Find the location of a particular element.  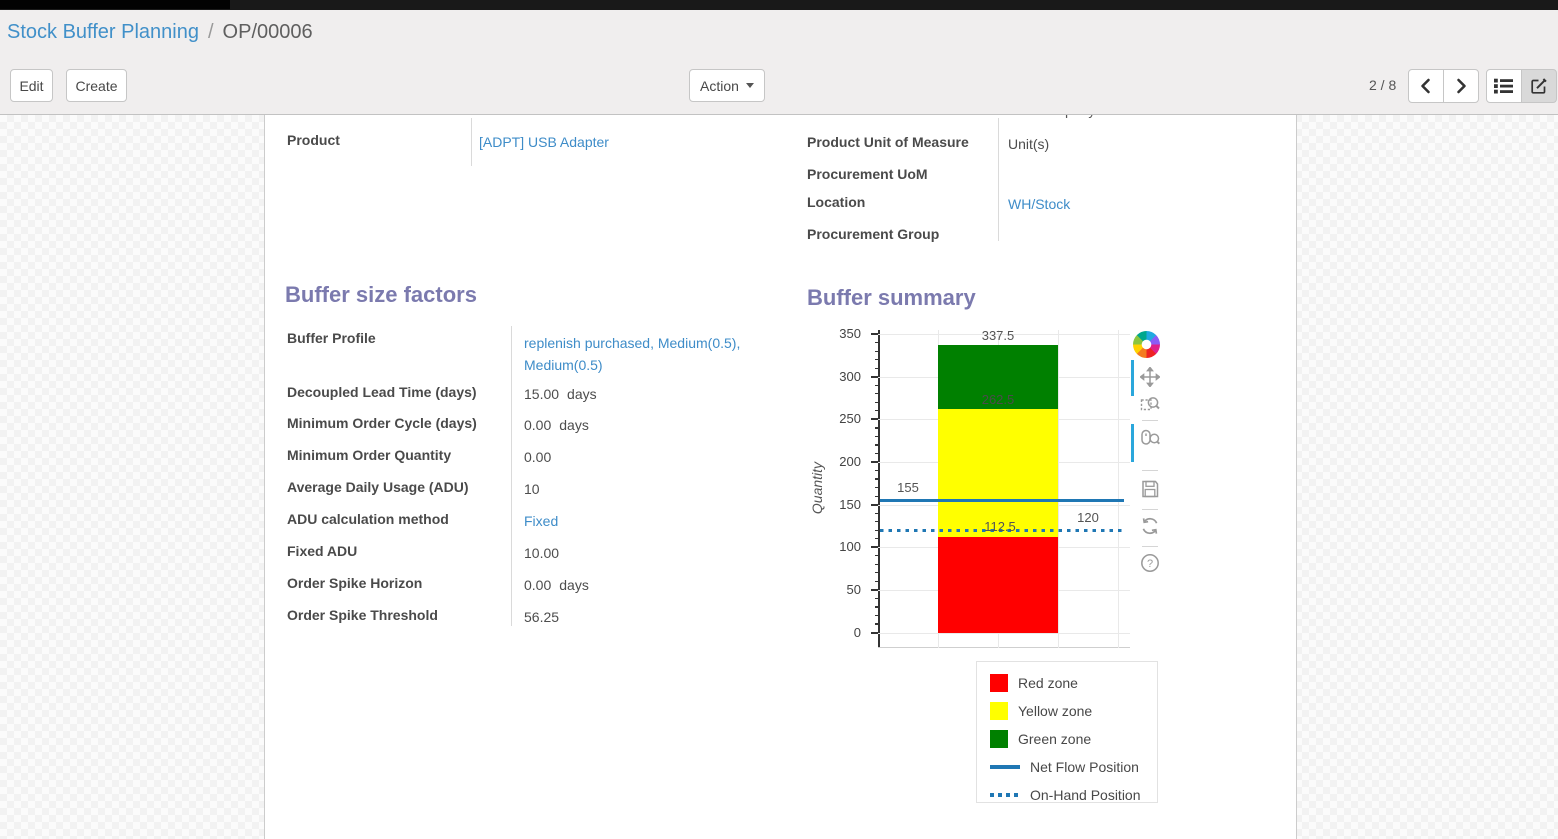

y-axis-tick-label: 0 is located at coordinates (857, 632).